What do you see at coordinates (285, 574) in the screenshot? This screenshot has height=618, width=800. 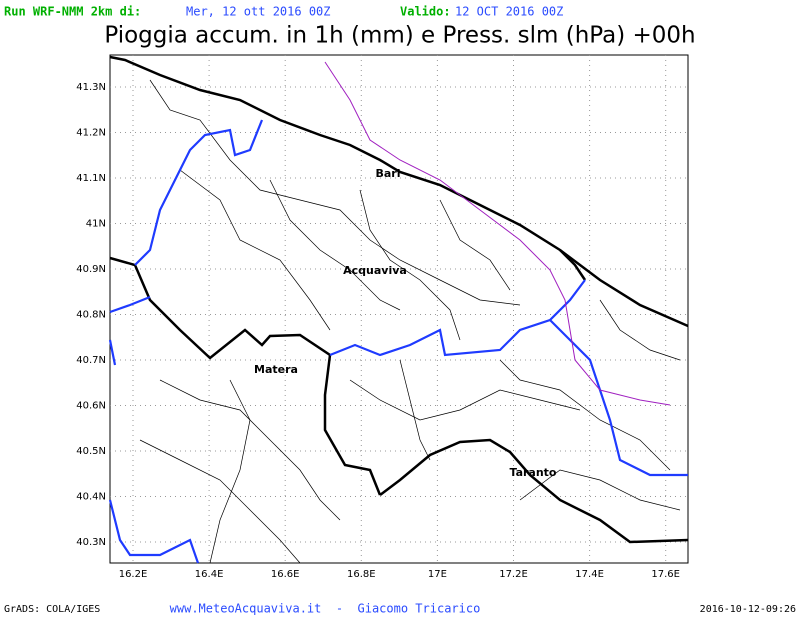 I see `lon-label: 16.6E` at bounding box center [285, 574].